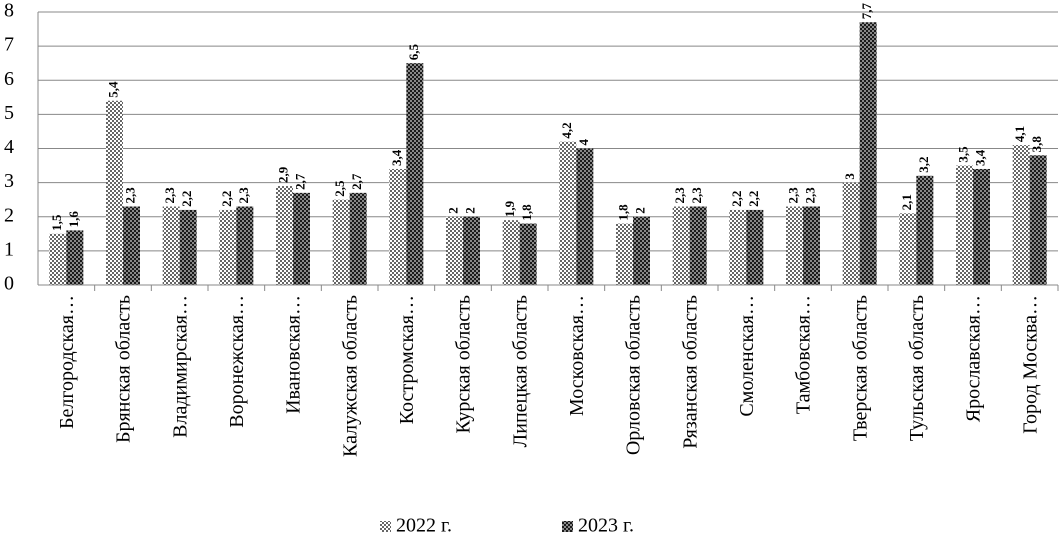 The height and width of the screenshot is (538, 1060). Describe the element at coordinates (583, 142) in the screenshot. I see `value-label: 4` at that location.